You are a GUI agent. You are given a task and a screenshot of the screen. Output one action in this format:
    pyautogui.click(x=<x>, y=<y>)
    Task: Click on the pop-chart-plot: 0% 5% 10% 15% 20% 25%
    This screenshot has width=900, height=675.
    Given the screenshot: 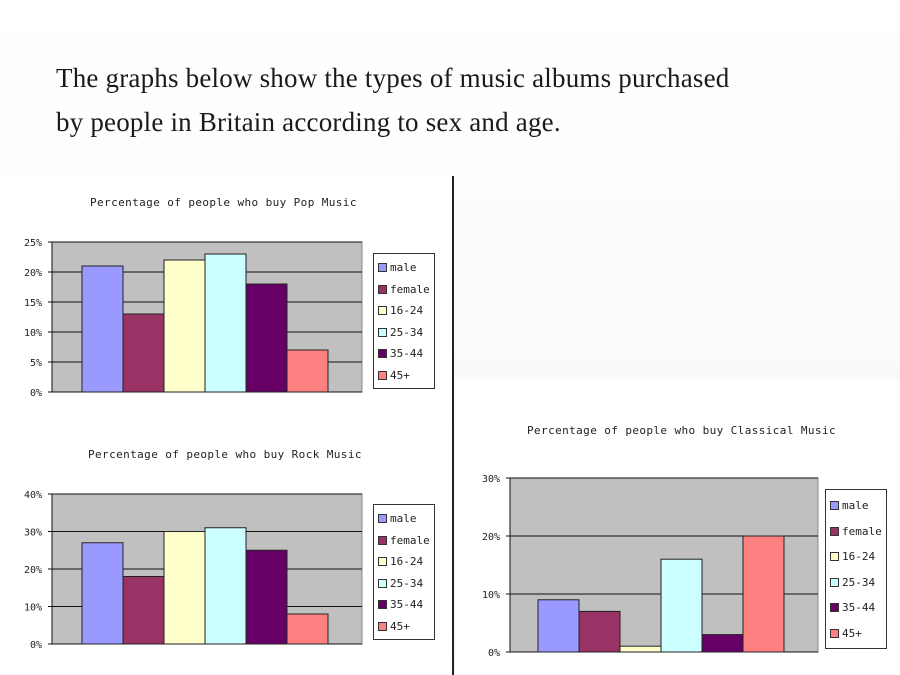 What is the action you would take?
    pyautogui.click(x=193, y=318)
    